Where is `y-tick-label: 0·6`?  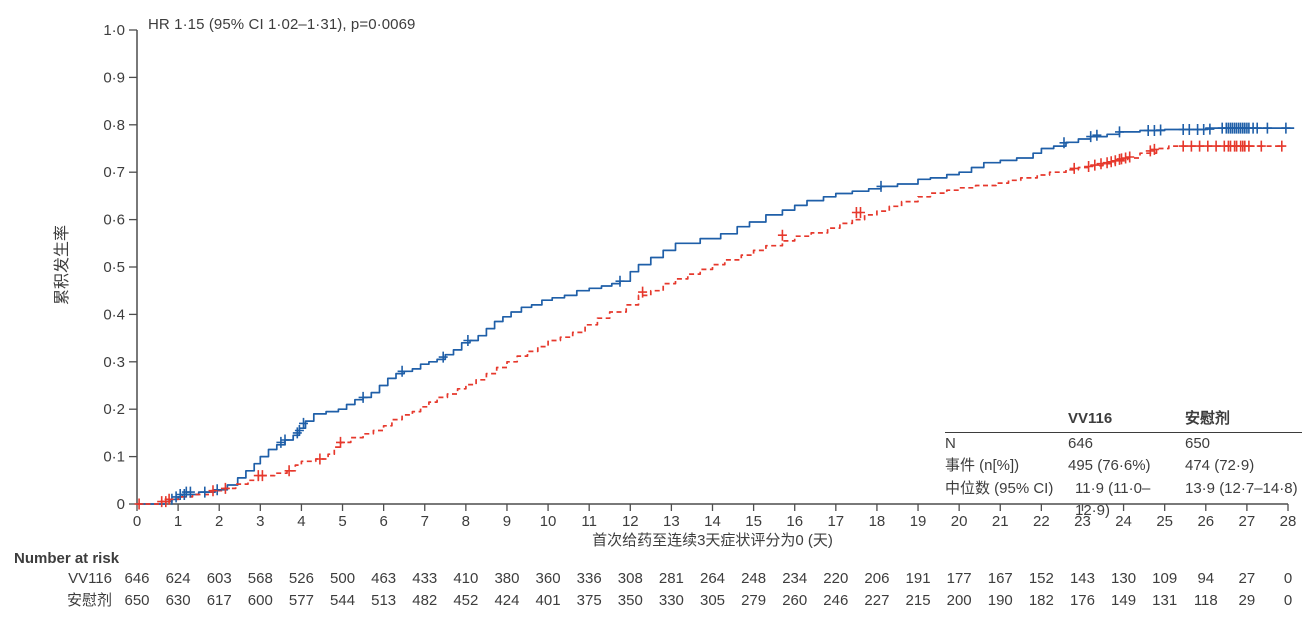
y-tick-label: 0·6 is located at coordinates (114, 220).